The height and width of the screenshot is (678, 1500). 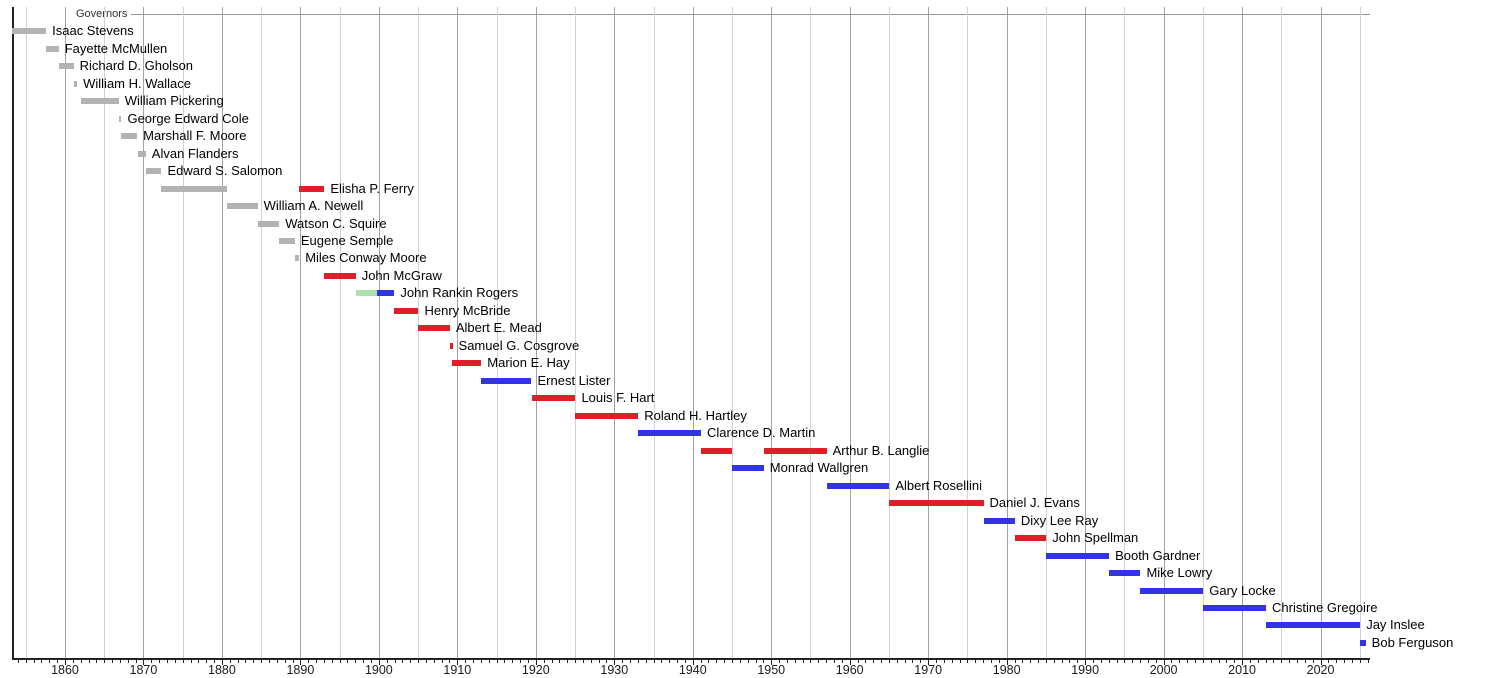 What do you see at coordinates (300, 670) in the screenshot?
I see `x-axis-tick-label: 1890` at bounding box center [300, 670].